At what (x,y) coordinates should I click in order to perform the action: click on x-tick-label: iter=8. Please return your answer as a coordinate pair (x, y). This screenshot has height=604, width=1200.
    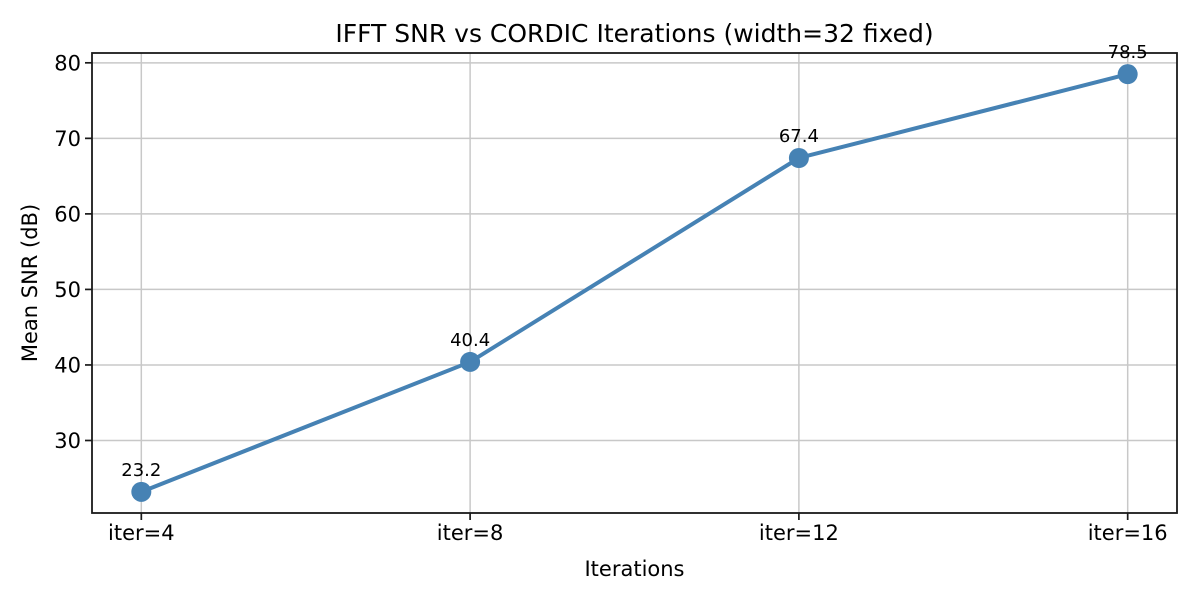
    Looking at the image, I should click on (470, 533).